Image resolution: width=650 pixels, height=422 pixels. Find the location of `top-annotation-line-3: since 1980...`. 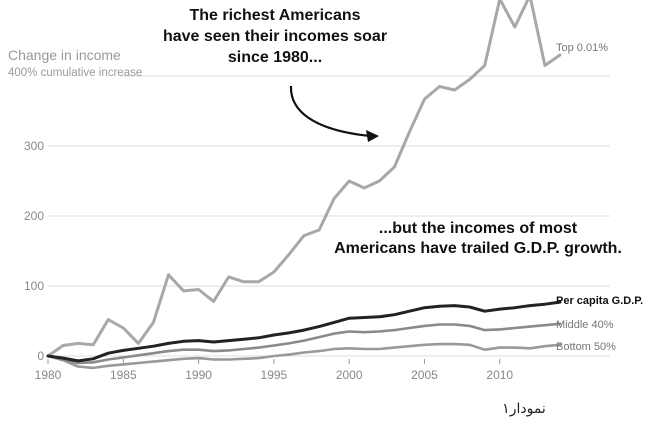

top-annotation-line-3: since 1980... is located at coordinates (275, 57).